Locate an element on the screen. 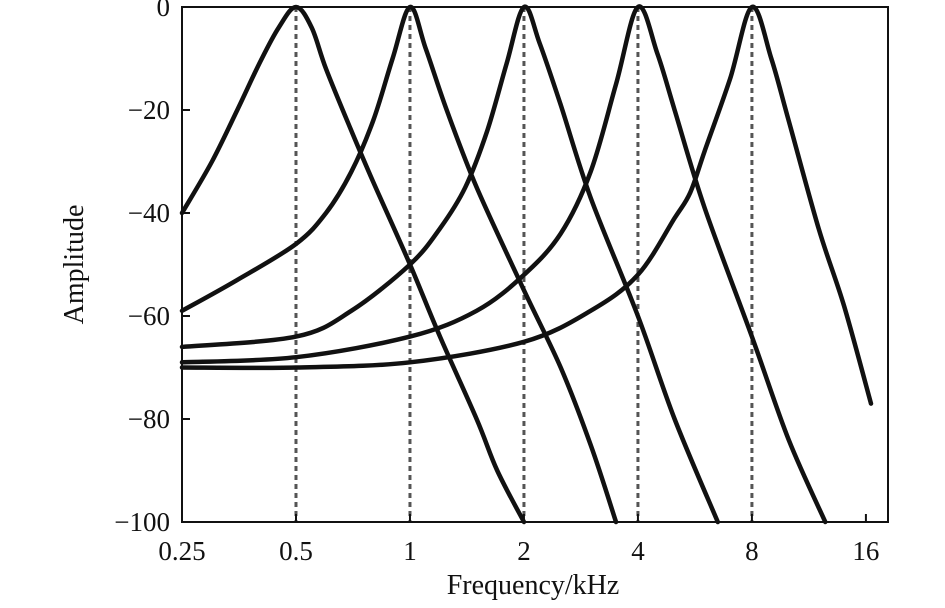 Image resolution: width=945 pixels, height=608 pixels. y-axis-label: Amplitude is located at coordinates (74, 265).